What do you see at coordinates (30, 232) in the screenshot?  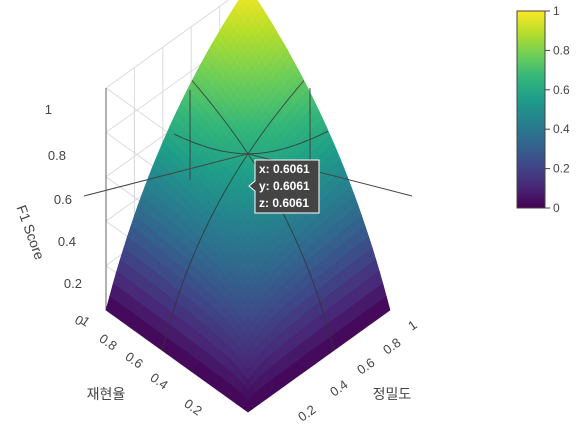 I see `z-axis-title: F1 Score` at bounding box center [30, 232].